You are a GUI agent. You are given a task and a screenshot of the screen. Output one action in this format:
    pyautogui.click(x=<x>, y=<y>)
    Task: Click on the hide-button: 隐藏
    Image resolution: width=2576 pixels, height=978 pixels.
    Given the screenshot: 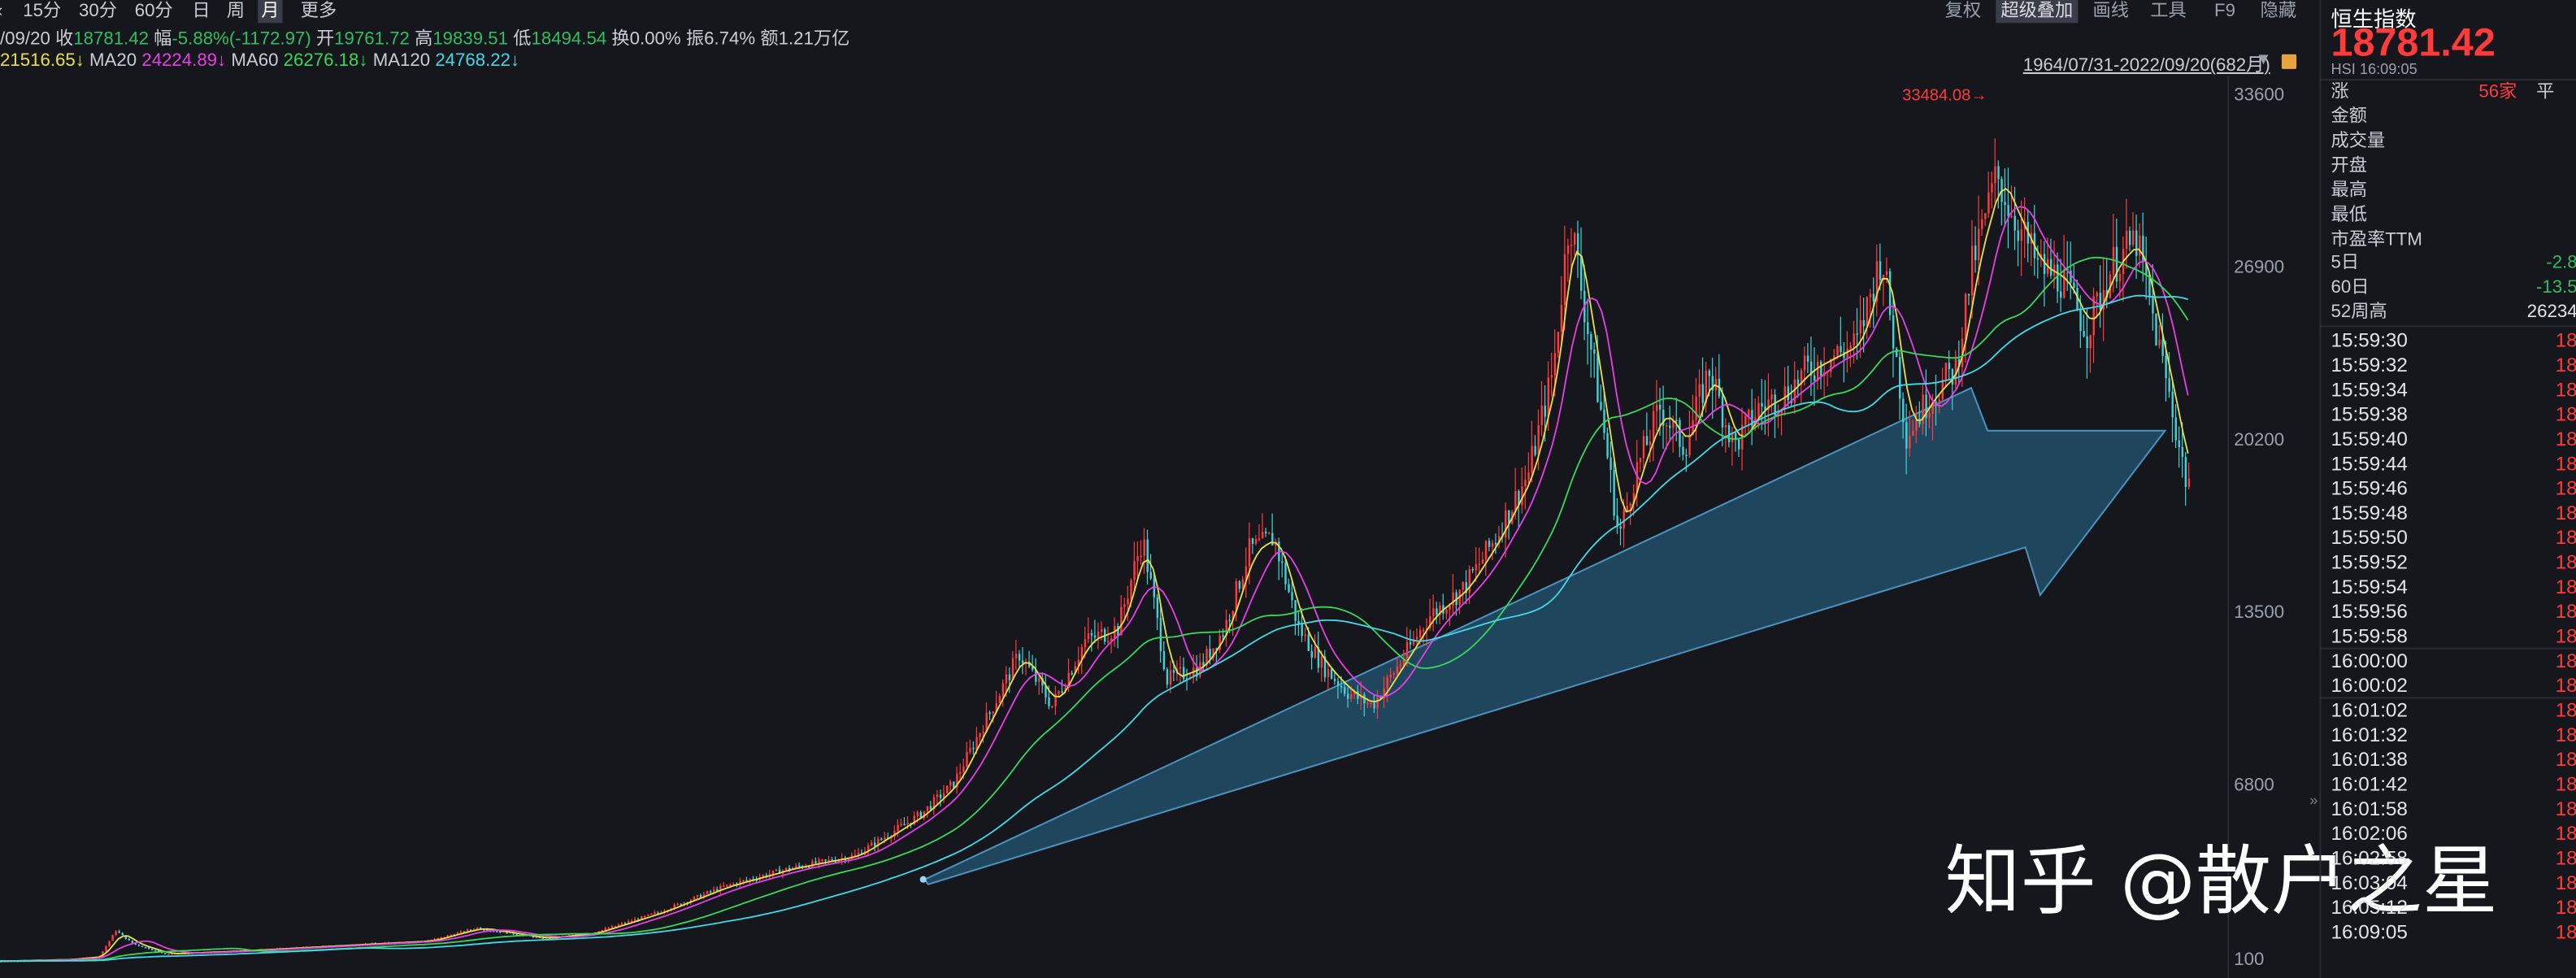 What is the action you would take?
    pyautogui.click(x=2278, y=12)
    